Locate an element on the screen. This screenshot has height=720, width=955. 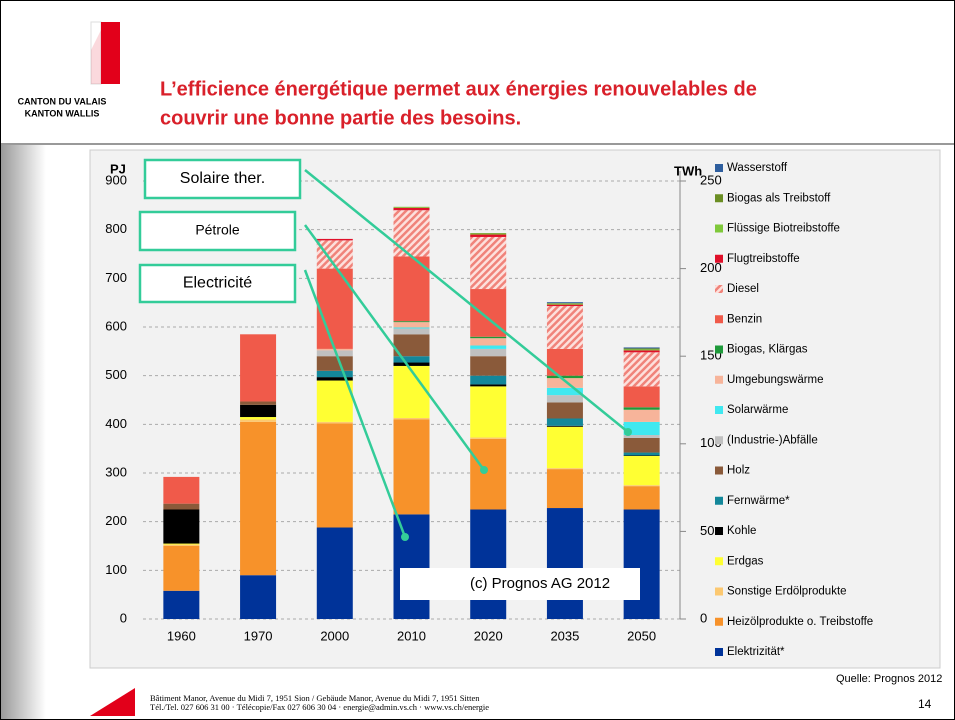
legend-label: Biogas, Klärgas is located at coordinates (767, 350).